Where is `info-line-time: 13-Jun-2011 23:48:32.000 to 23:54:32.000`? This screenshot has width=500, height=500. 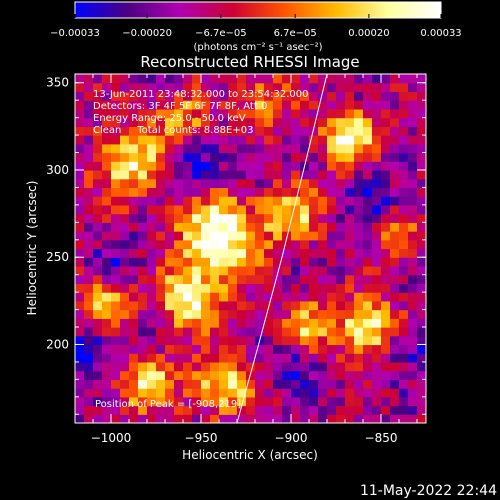 info-line-time: 13-Jun-2011 23:48:32.000 to 23:54:32.000 is located at coordinates (201, 94).